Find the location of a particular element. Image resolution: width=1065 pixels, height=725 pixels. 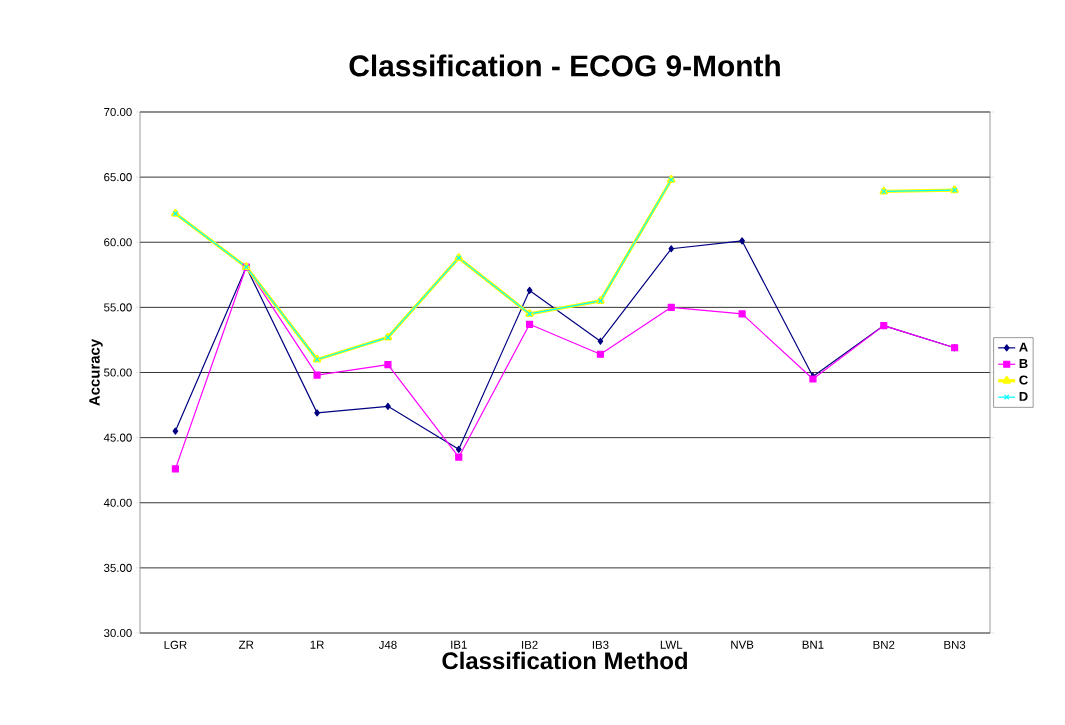

chart-title: Classification - ECOG 9-Month is located at coordinates (564, 65).